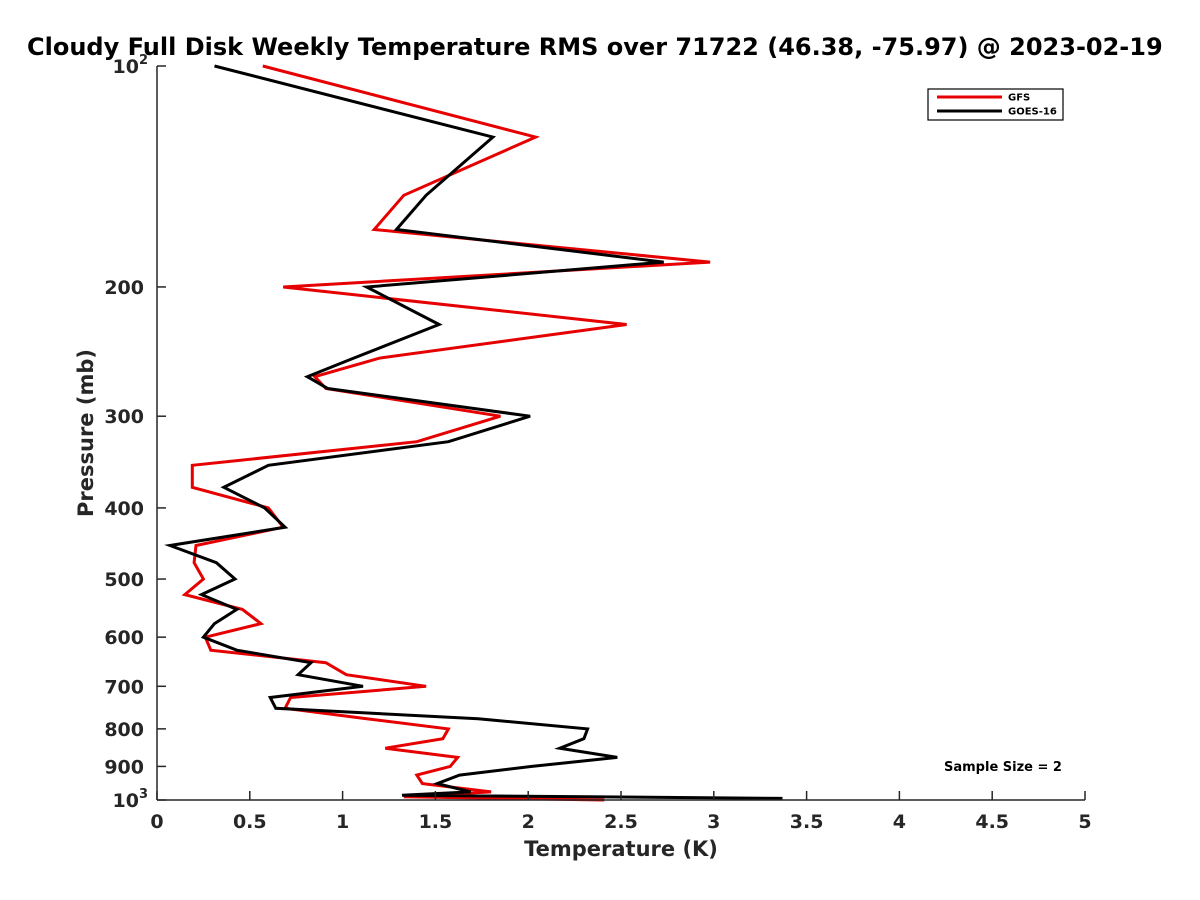  What do you see at coordinates (1032, 112) in the screenshot?
I see `legend-label-goes-16: GOES-16` at bounding box center [1032, 112].